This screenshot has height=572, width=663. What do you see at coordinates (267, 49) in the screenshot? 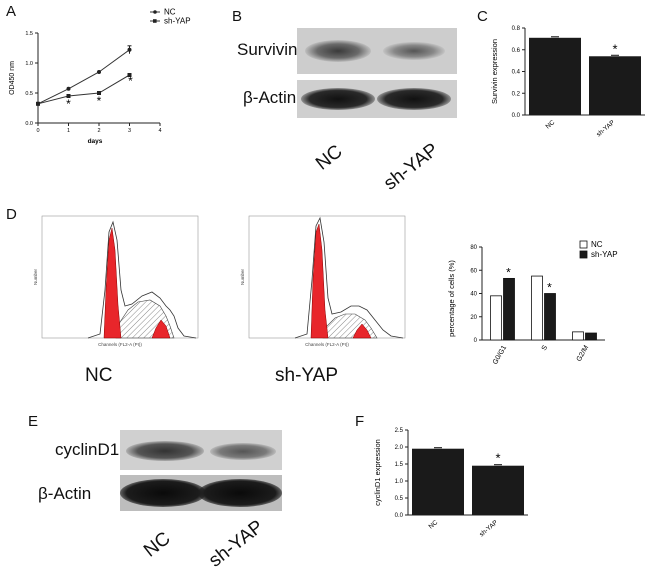
I see `blot-b-row-label-survivin: Survivin` at bounding box center [267, 49].